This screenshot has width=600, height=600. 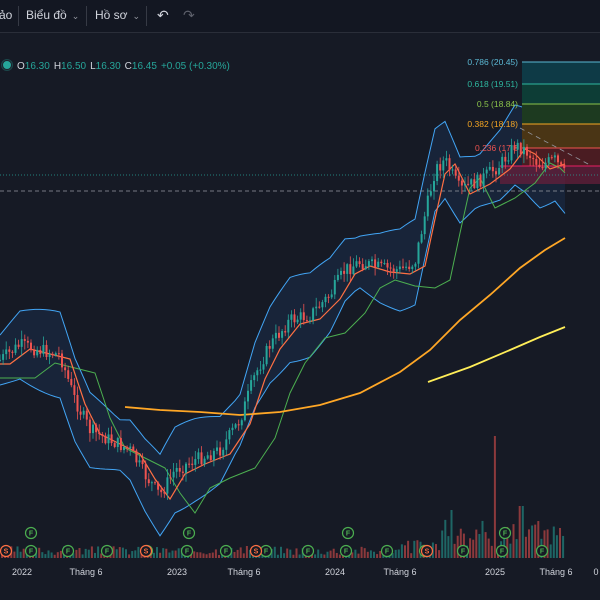 I want to click on time-axis-label: 2024, so click(x=335, y=572).